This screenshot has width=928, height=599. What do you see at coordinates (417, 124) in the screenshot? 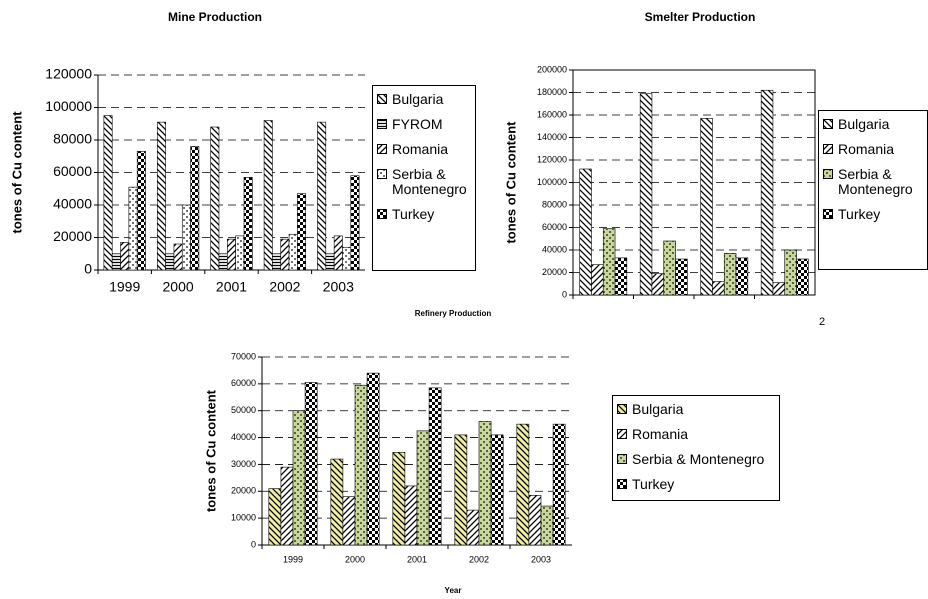
I see `legend-label: FYROM` at bounding box center [417, 124].